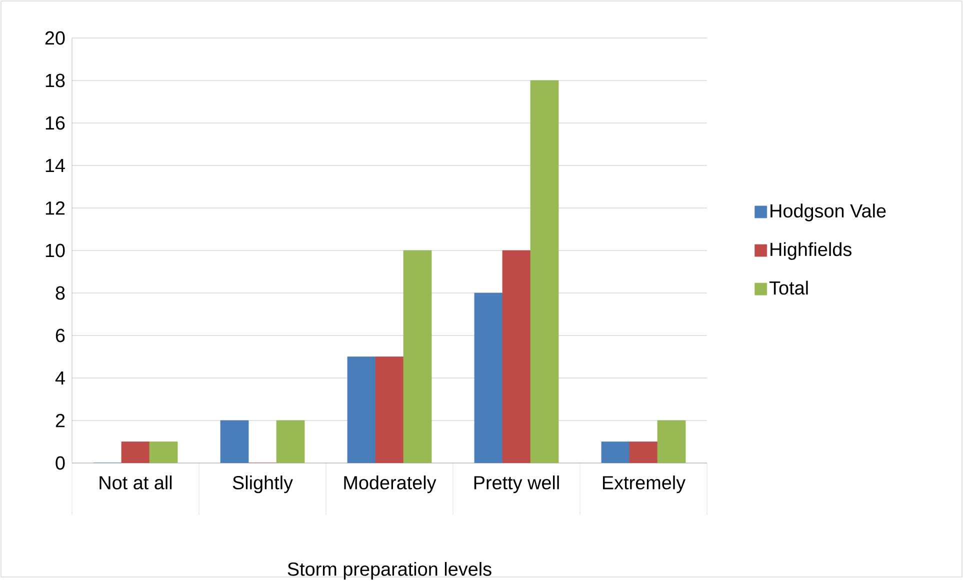 The height and width of the screenshot is (586, 963). Describe the element at coordinates (60, 378) in the screenshot. I see `y-tick-label: 4` at that location.